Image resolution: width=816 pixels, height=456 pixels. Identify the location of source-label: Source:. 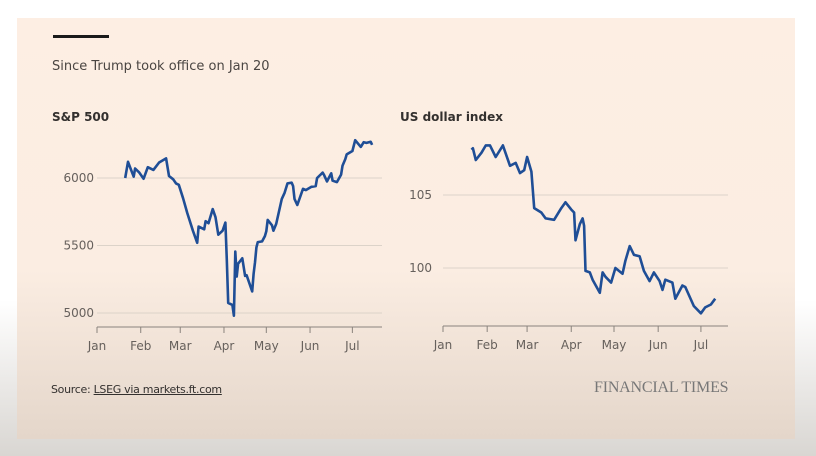
(72, 389).